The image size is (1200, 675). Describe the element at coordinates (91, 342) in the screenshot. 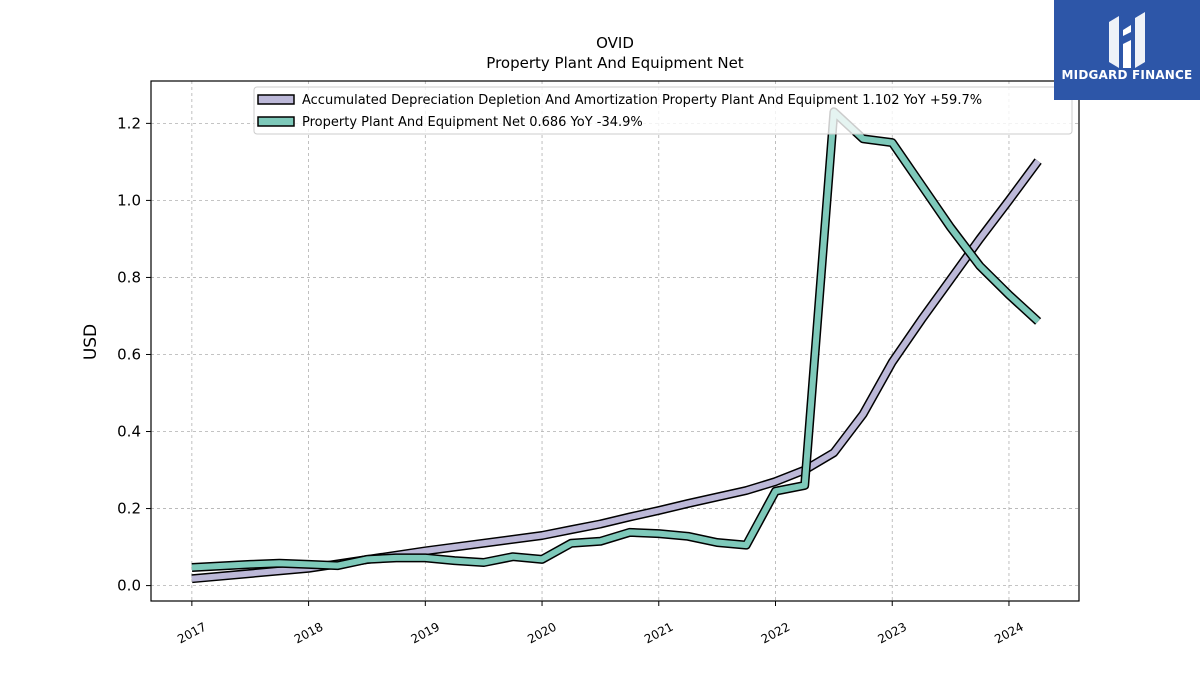

I see `y-axis-label: USD` at that location.